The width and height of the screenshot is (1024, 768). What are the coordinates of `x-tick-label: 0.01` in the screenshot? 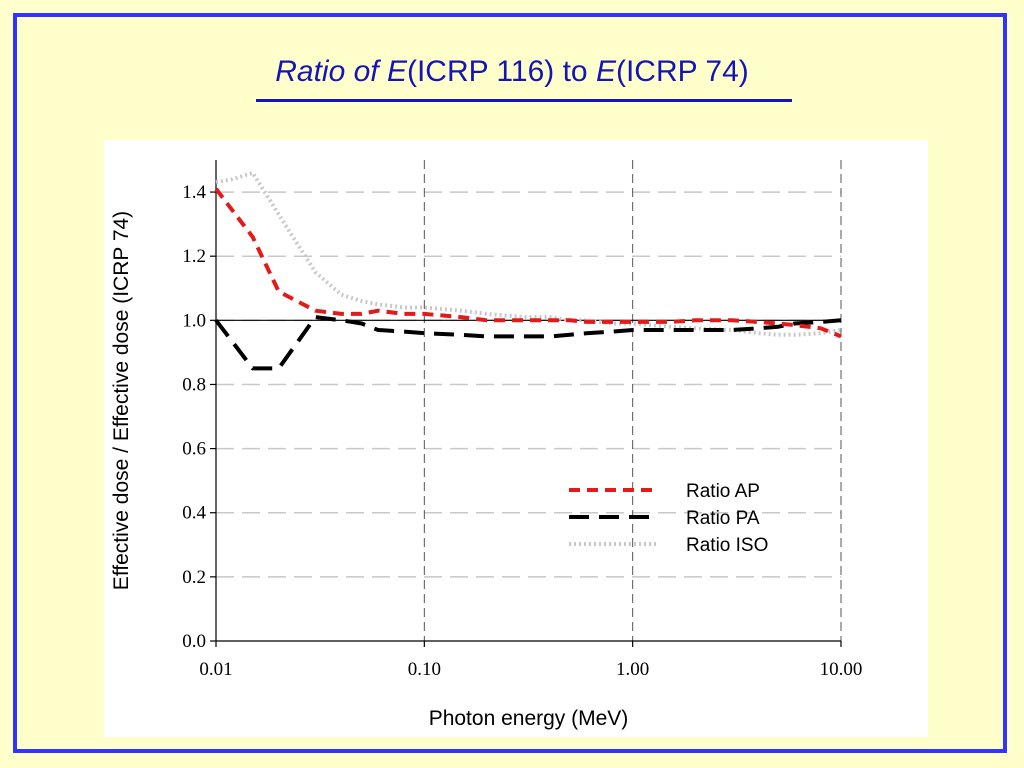 It's located at (215, 669).